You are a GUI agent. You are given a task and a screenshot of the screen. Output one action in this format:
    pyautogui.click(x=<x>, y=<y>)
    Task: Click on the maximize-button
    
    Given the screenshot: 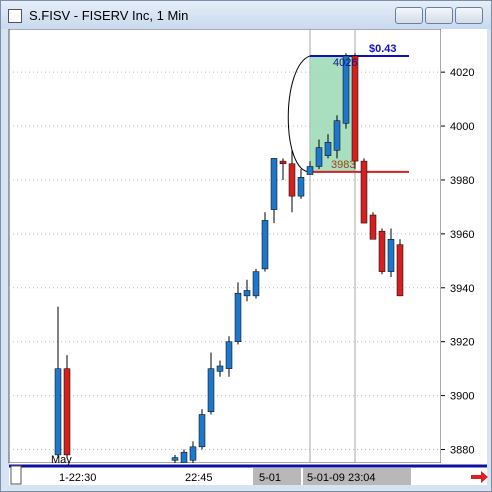 What is the action you would take?
    pyautogui.click(x=439, y=15)
    